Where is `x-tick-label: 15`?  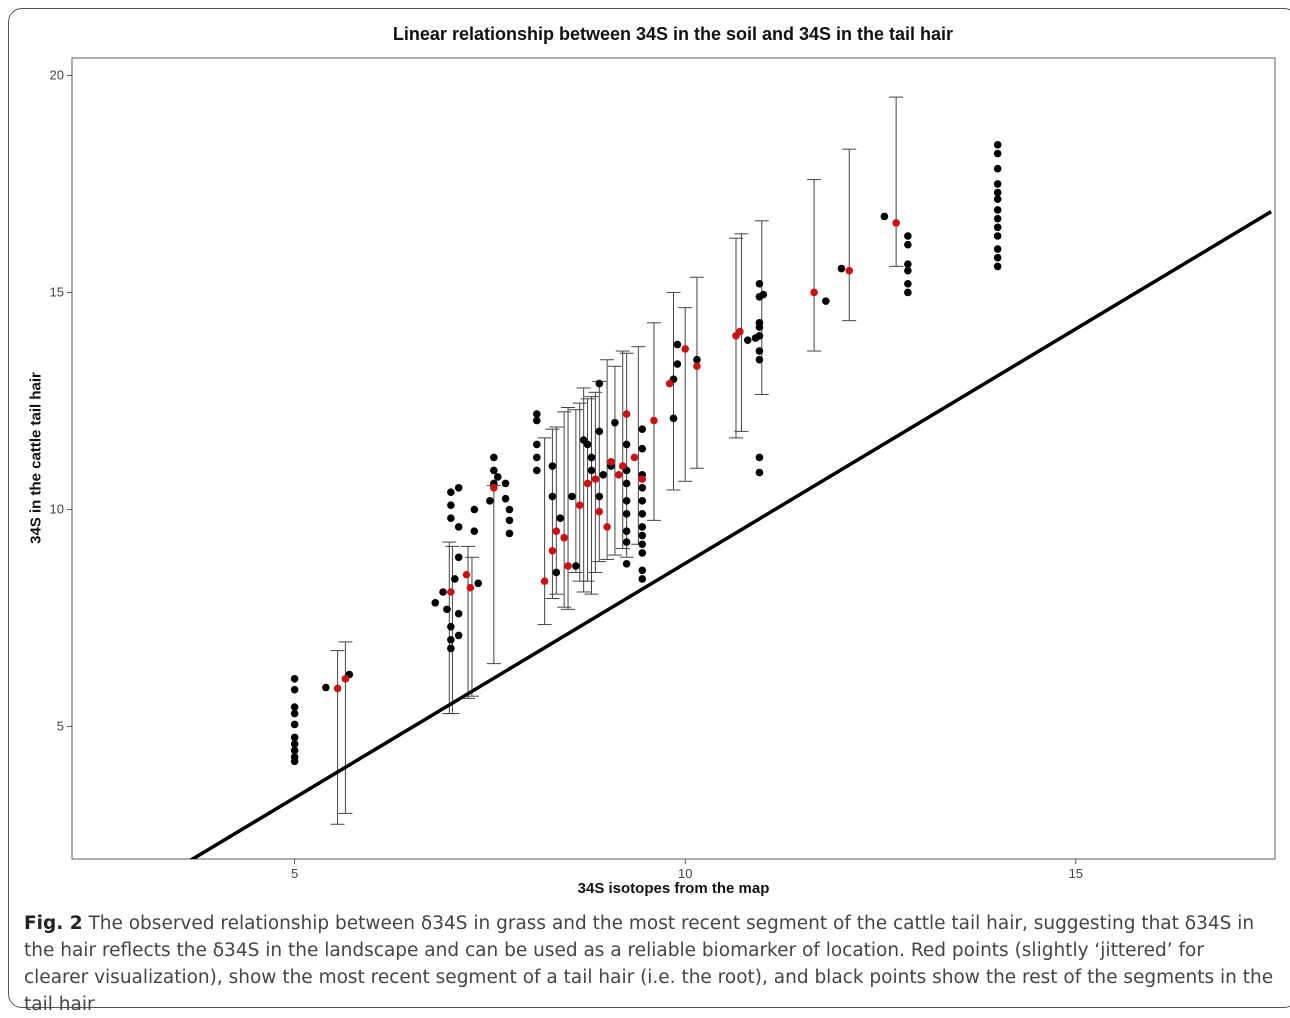
x-tick-label: 15 is located at coordinates (1076, 873).